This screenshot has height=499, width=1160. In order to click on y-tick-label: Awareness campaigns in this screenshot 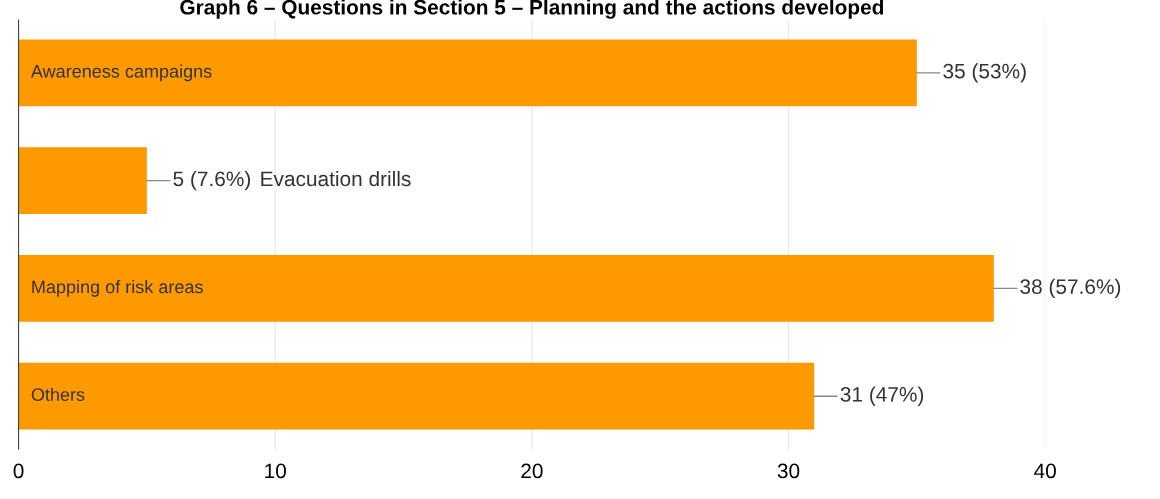, I will do `click(121, 73)`.